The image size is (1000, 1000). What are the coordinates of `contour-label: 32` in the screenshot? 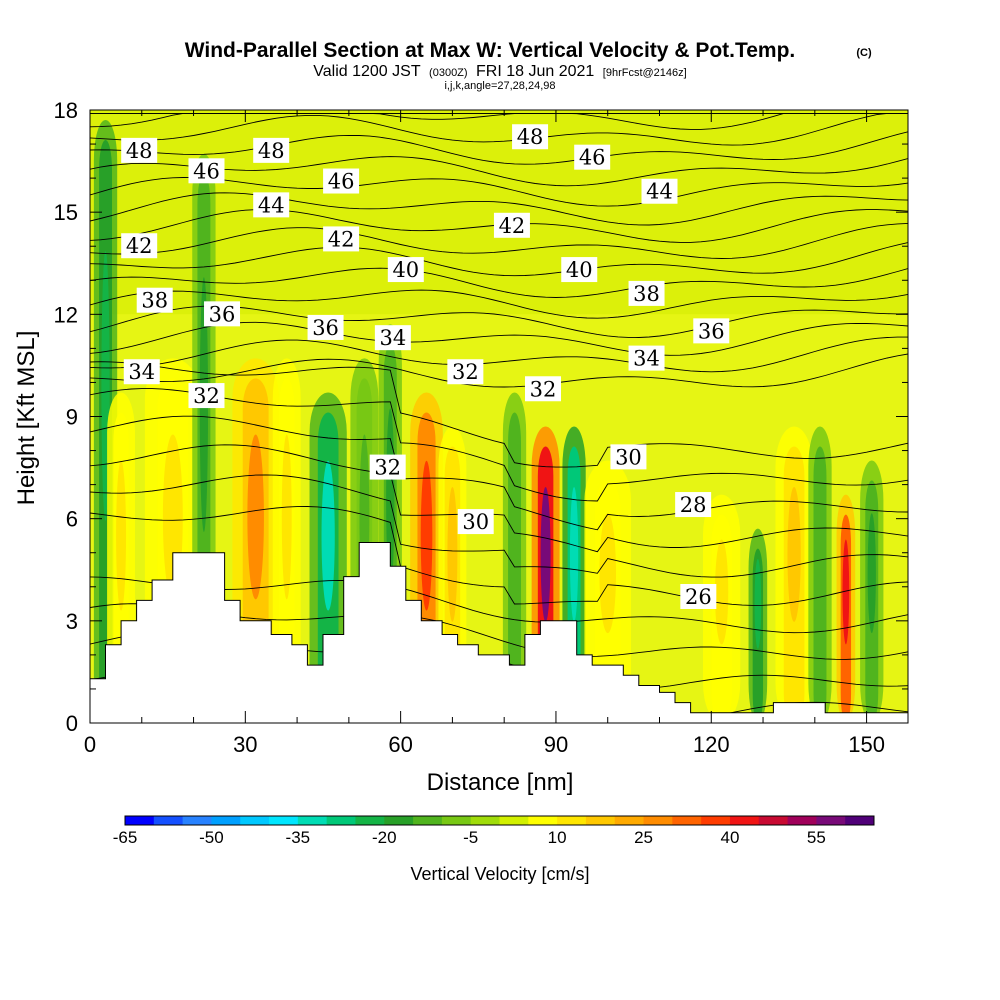 It's located at (465, 372).